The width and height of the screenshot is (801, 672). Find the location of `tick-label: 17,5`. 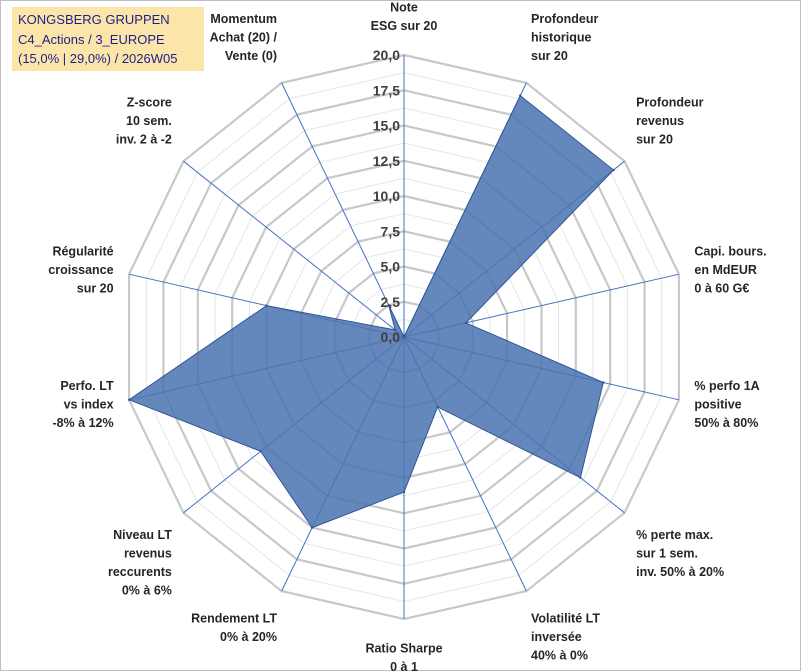

tick-label: 17,5 is located at coordinates (386, 90).